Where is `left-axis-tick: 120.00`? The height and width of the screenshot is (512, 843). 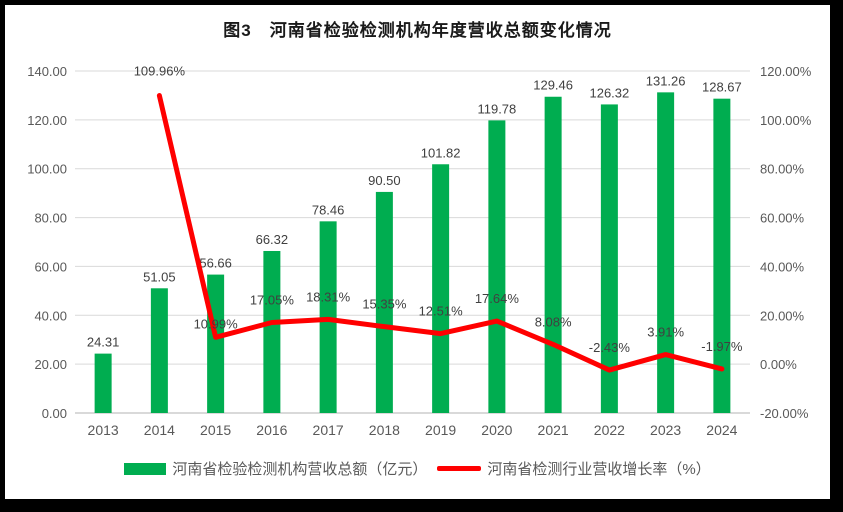 left-axis-tick: 120.00 is located at coordinates (47, 120).